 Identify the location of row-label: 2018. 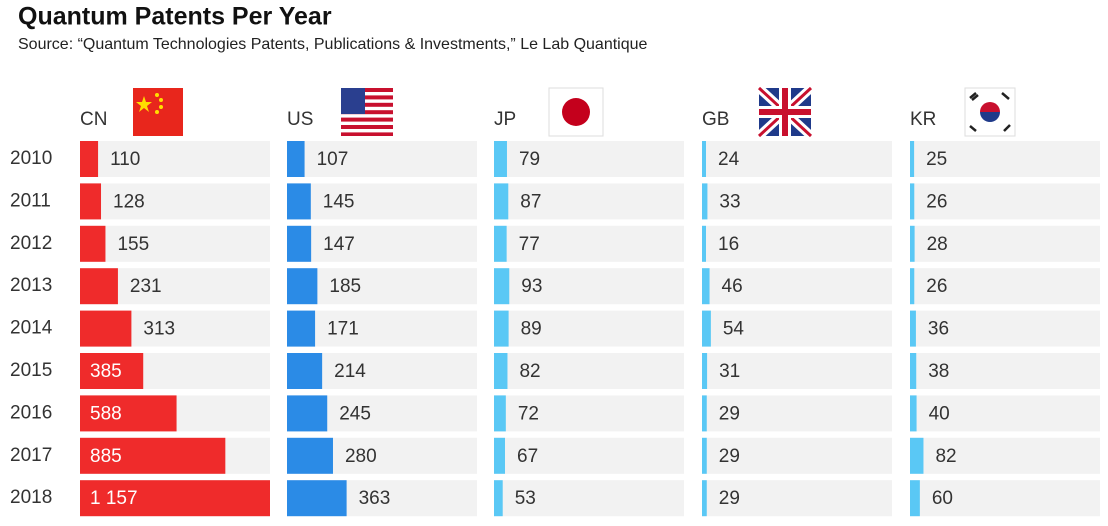
(31, 497).